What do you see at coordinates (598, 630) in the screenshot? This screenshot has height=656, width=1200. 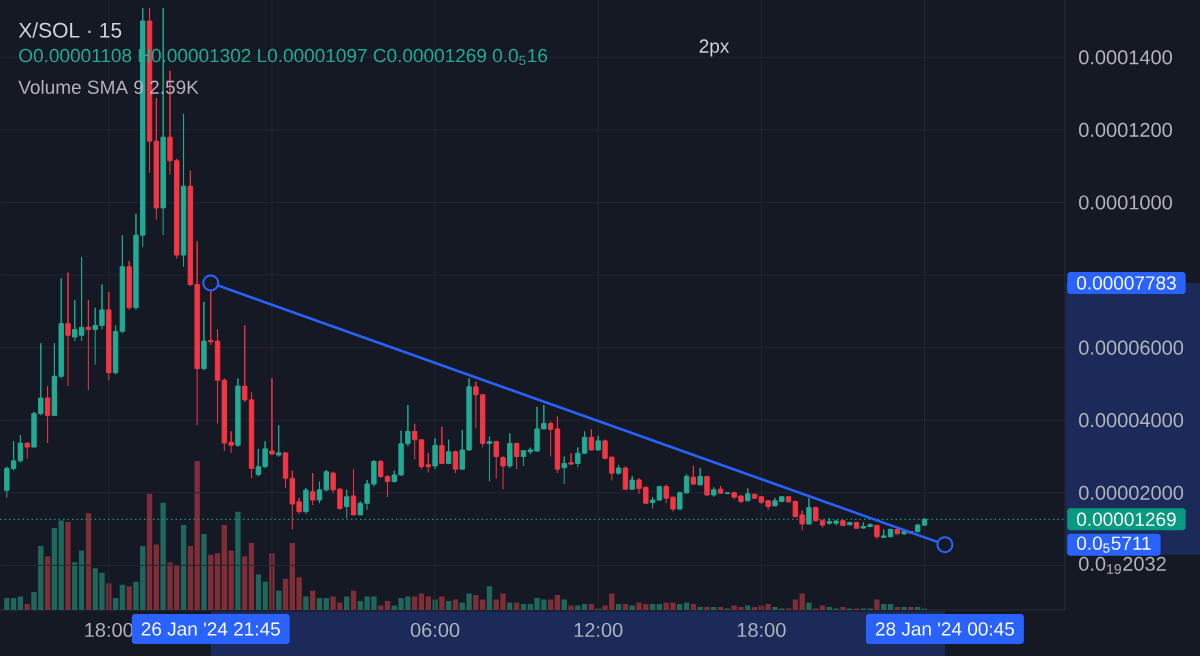 I see `x-tick-label: 12:00` at bounding box center [598, 630].